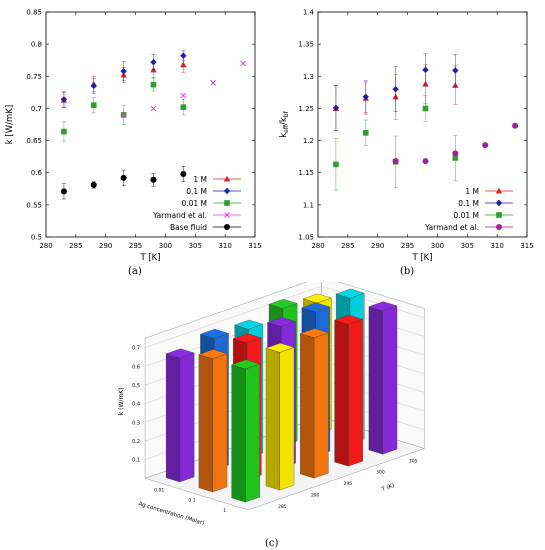  What do you see at coordinates (36, 109) in the screenshot?
I see `y-tick-label: 0.7` at bounding box center [36, 109].